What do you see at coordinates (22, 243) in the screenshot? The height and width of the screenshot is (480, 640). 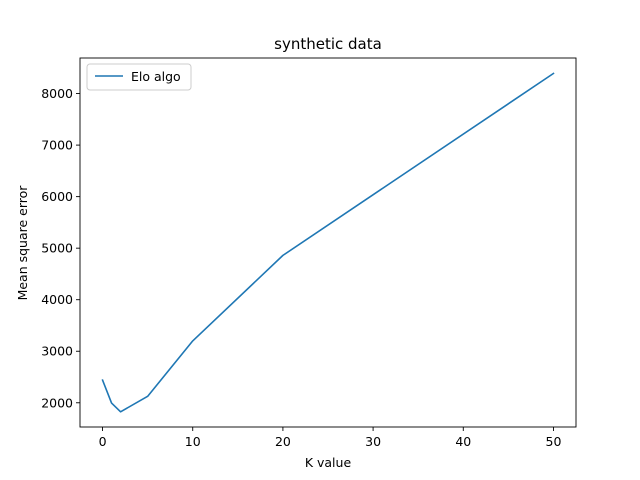 I see `y-axis-label: Mean square error` at bounding box center [22, 243].